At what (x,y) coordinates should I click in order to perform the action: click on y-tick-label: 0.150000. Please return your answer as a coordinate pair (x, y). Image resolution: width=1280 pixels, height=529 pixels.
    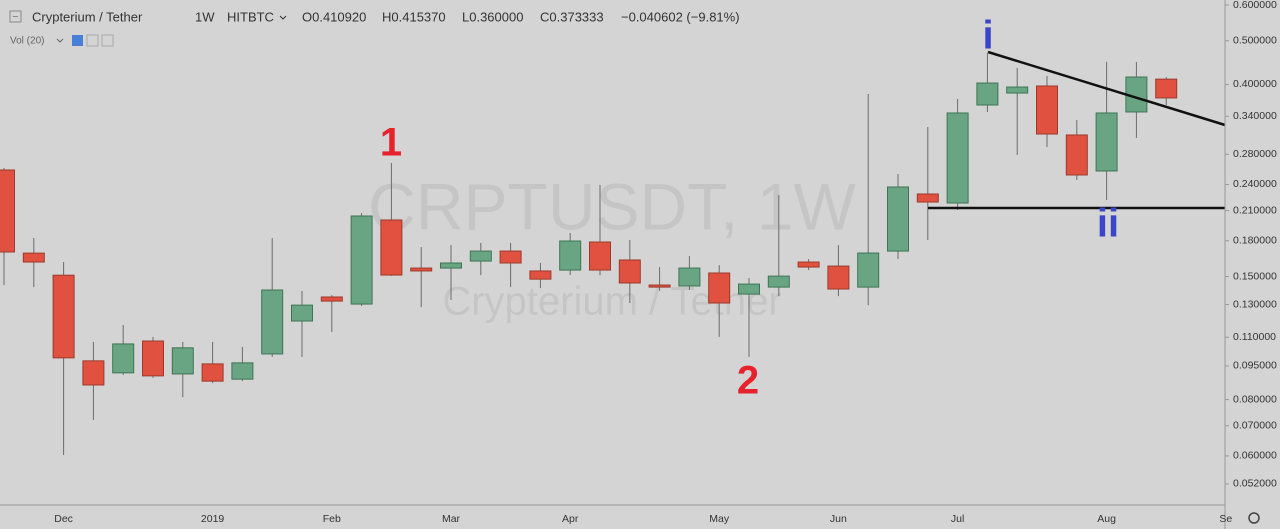
    Looking at the image, I should click on (1255, 276).